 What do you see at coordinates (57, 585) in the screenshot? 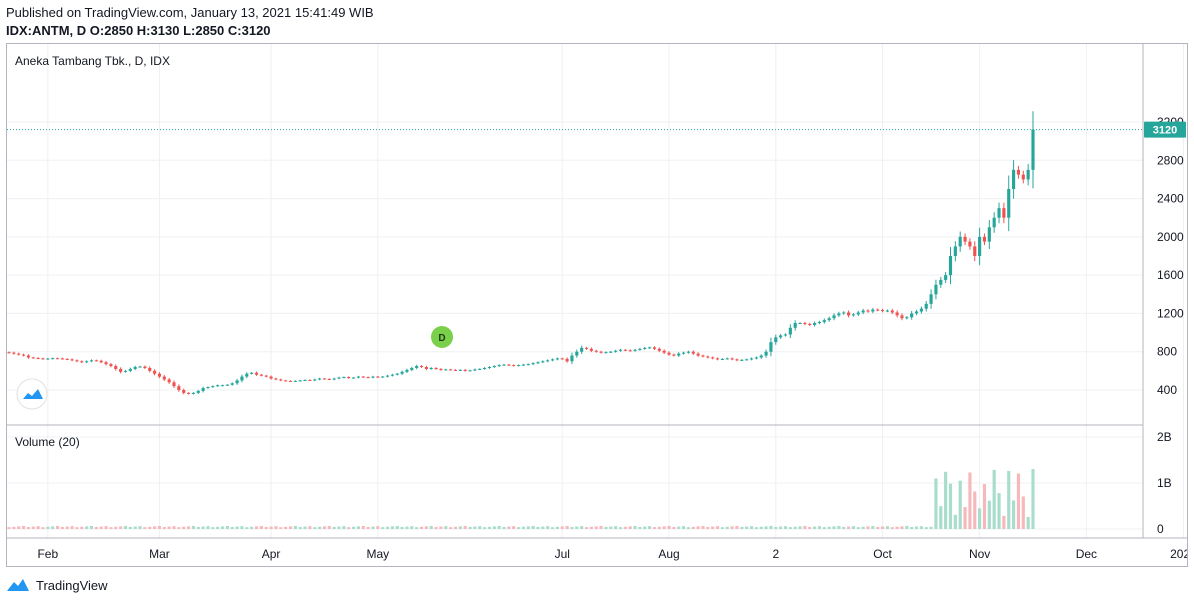
I see `footer: TradingView` at bounding box center [57, 585].